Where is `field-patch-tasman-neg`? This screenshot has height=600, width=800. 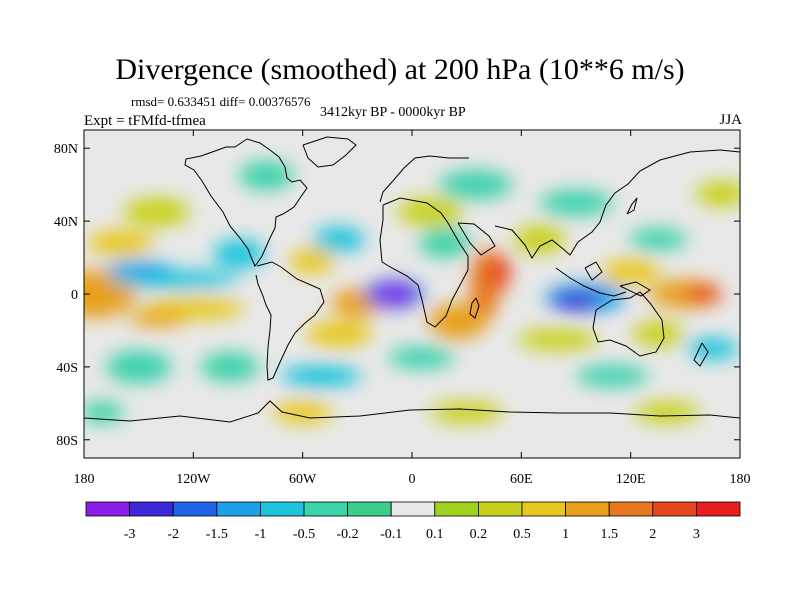
field-patch-tasman-neg is located at coordinates (713, 348).